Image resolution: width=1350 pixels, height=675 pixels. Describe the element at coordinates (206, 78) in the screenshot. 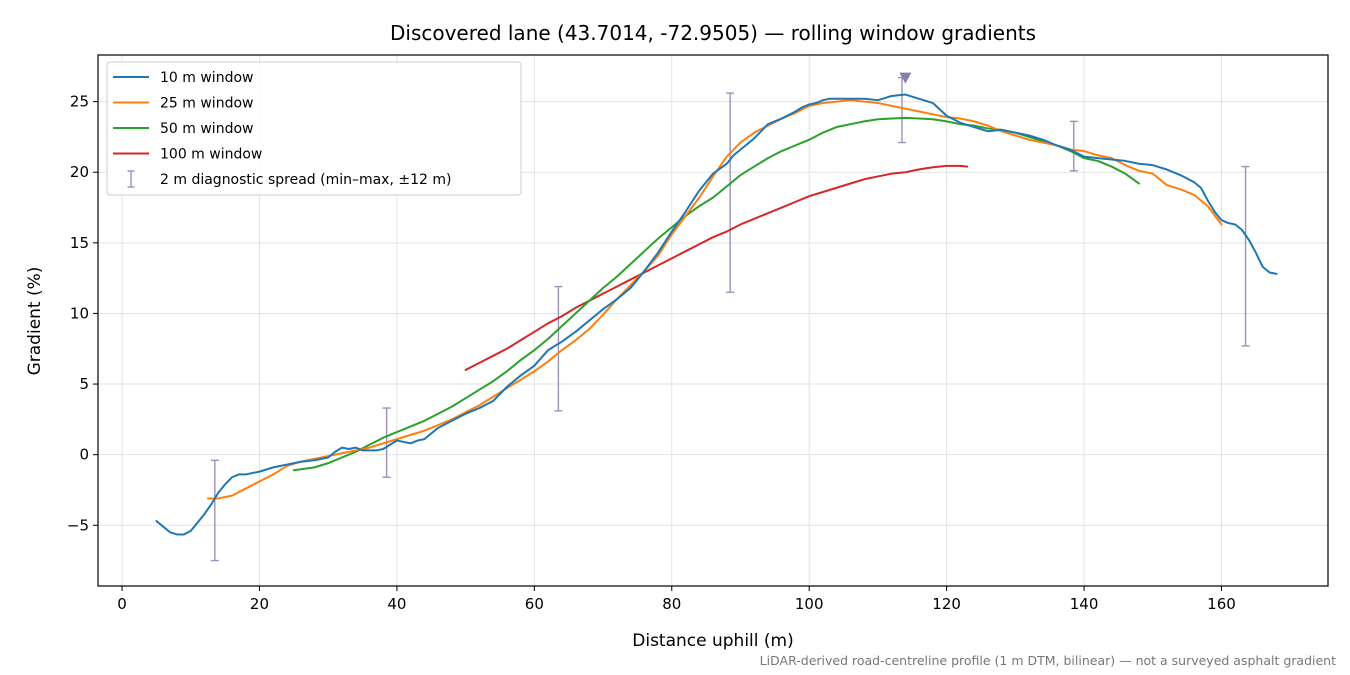

I see `legend-entry: 10 m window` at that location.